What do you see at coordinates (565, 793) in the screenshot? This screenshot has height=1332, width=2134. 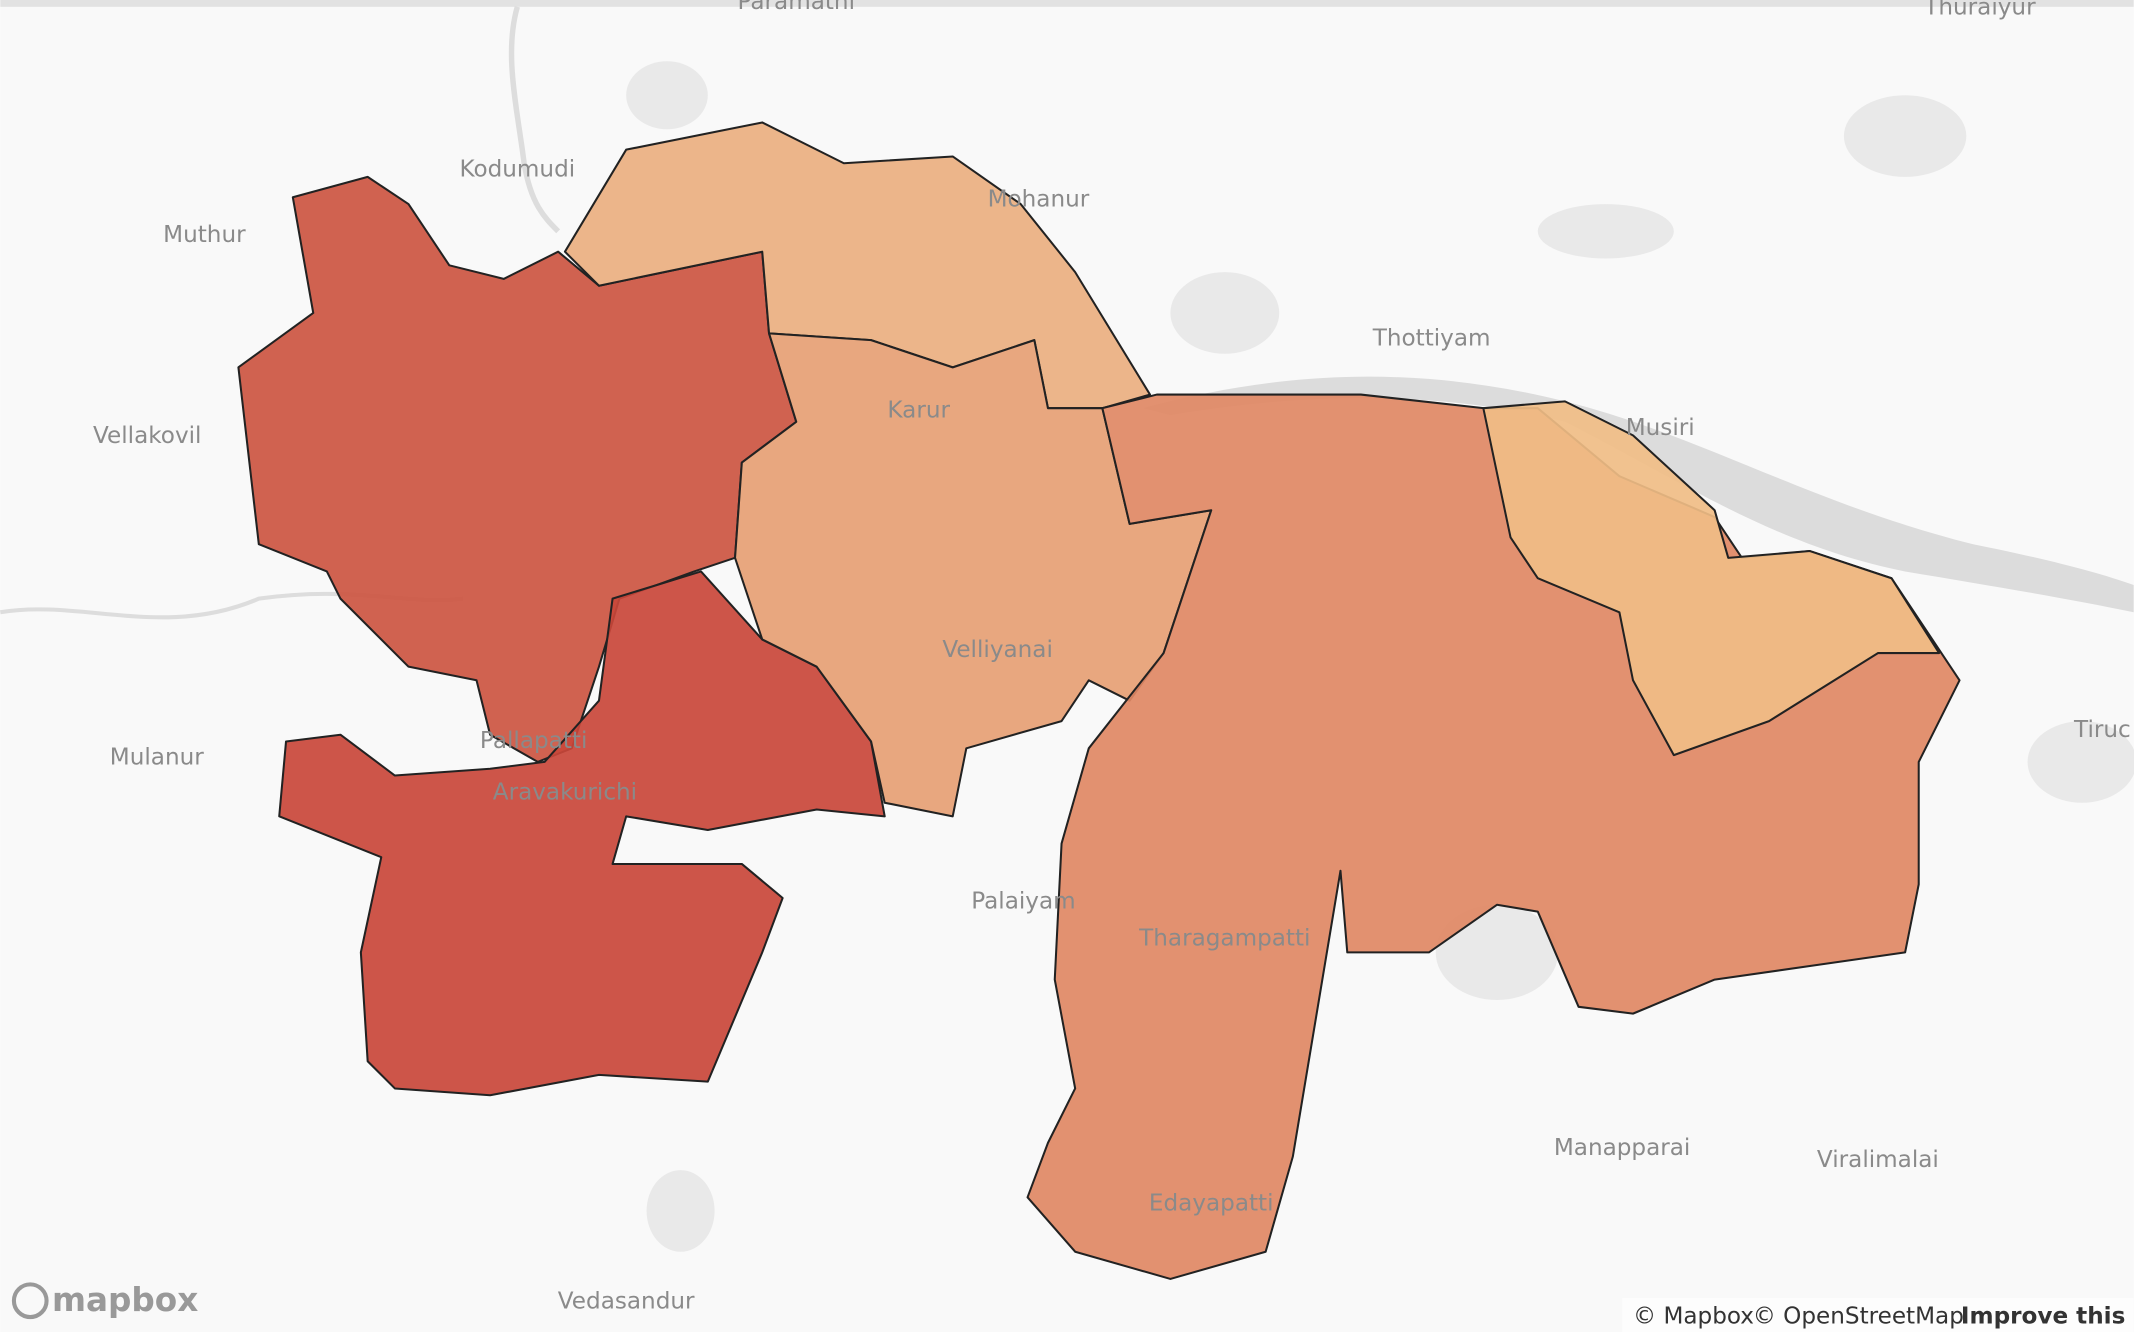 I see `place-label: Aravakurichi` at bounding box center [565, 793].